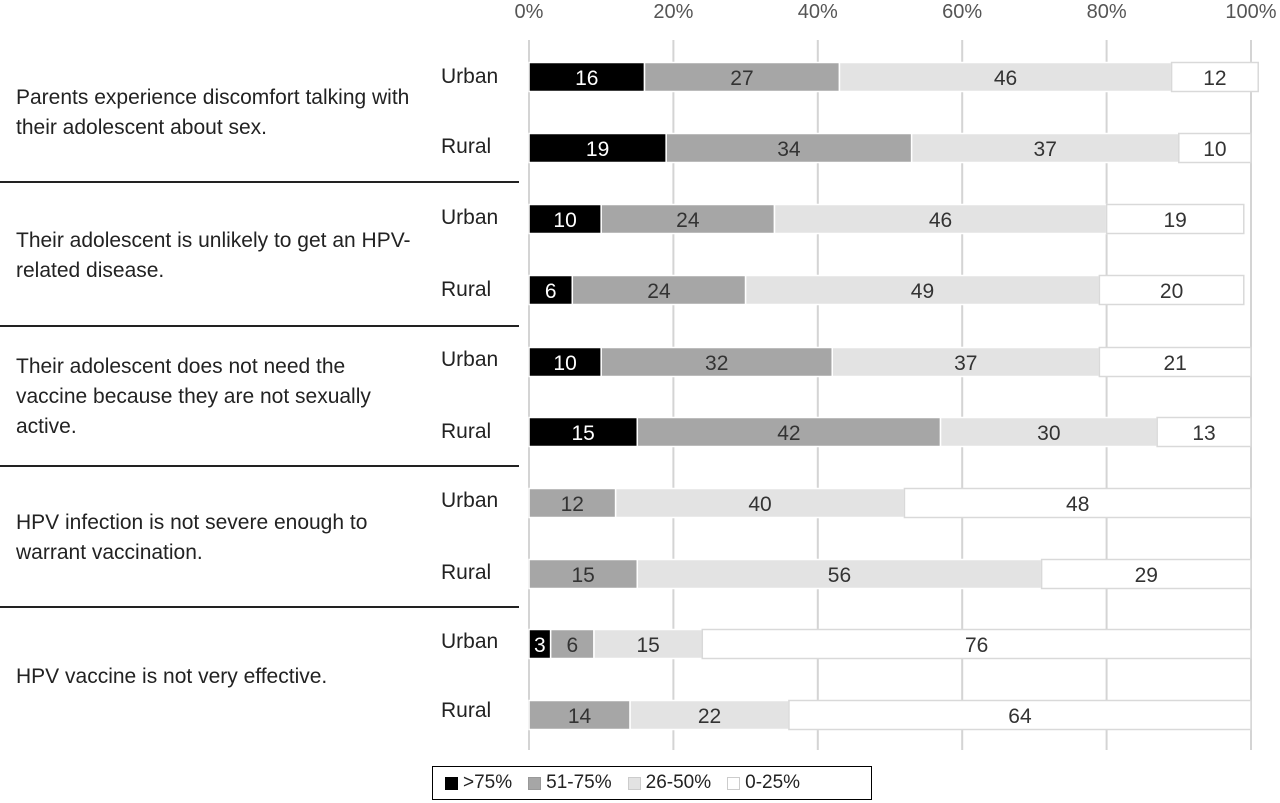  Describe the element at coordinates (759, 504) in the screenshot. I see `data-label: 40` at that location.